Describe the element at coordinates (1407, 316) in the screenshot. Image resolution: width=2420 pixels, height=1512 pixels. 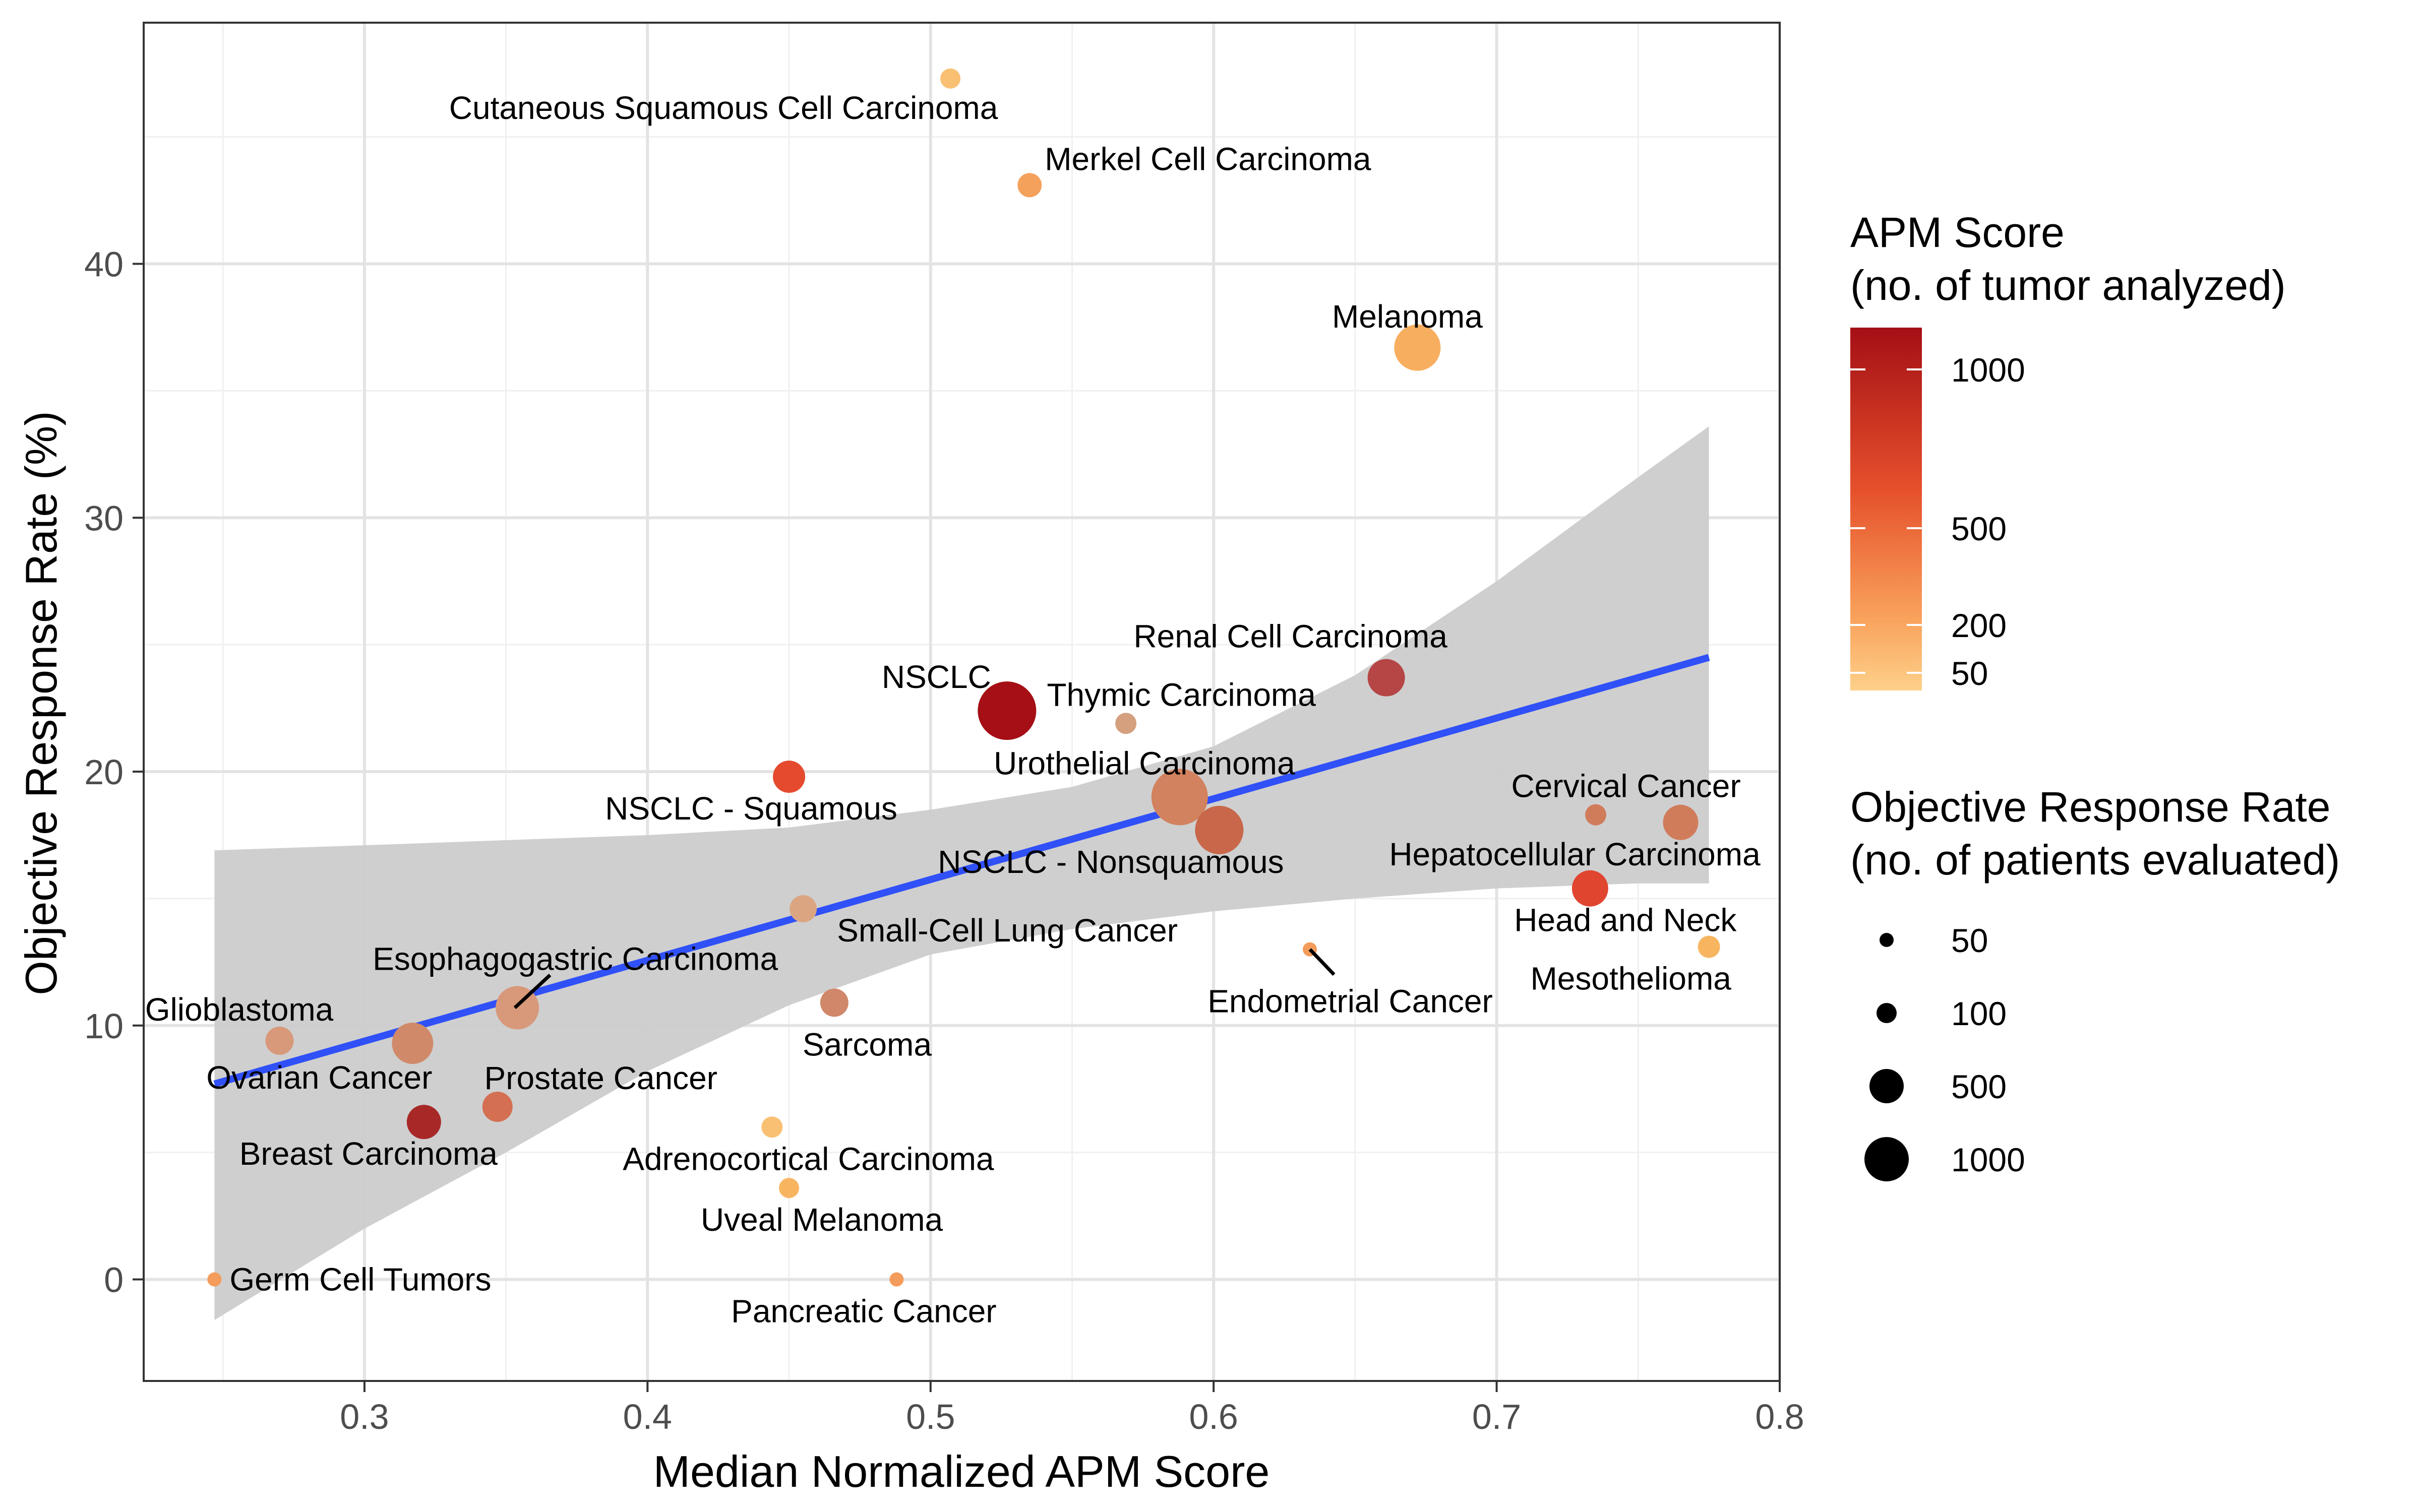
I see `point-label: Melanoma` at that location.